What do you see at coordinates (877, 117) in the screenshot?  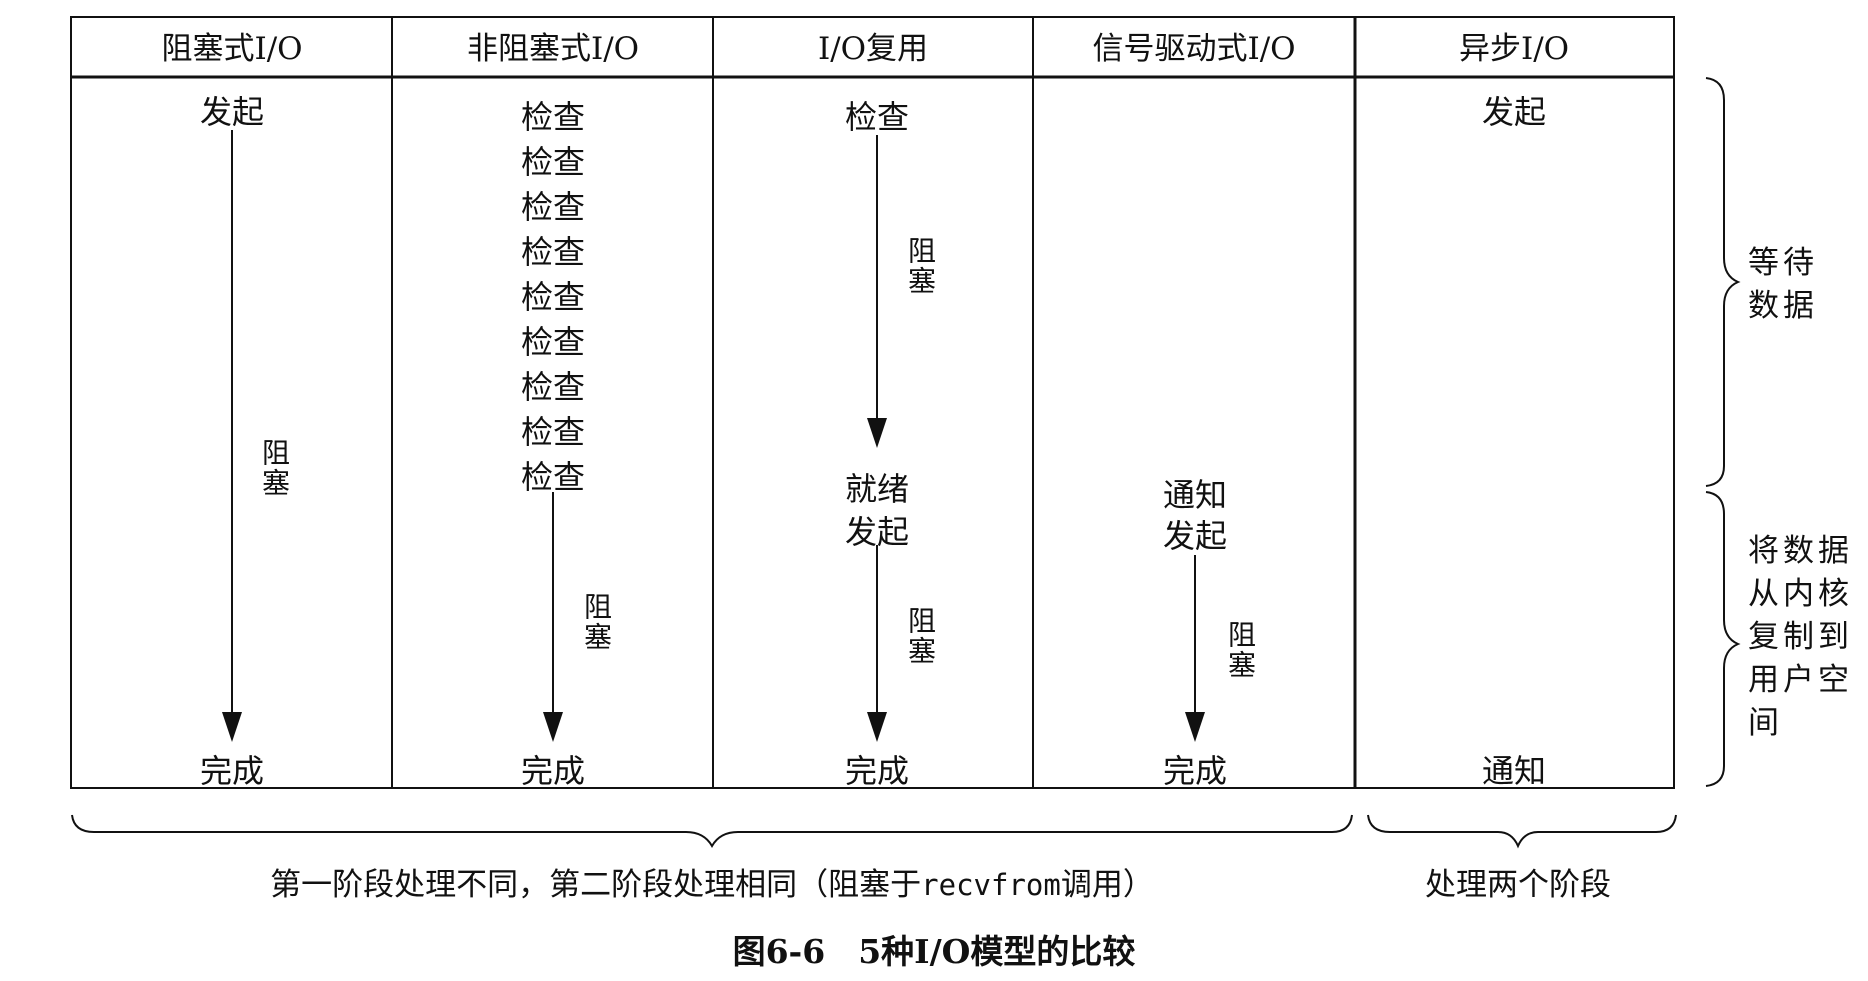 I see `multiplex-check-label: 检查` at bounding box center [877, 117].